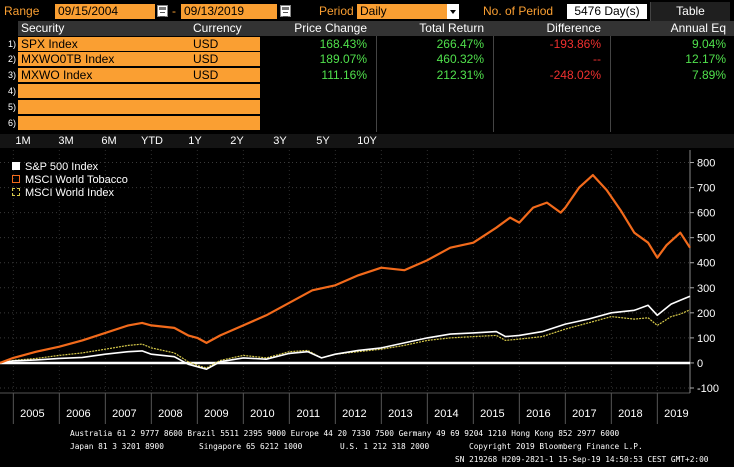 The height and width of the screenshot is (467, 734). What do you see at coordinates (76, 180) in the screenshot?
I see `legend-label: MSCI World Tobacco` at bounding box center [76, 180].